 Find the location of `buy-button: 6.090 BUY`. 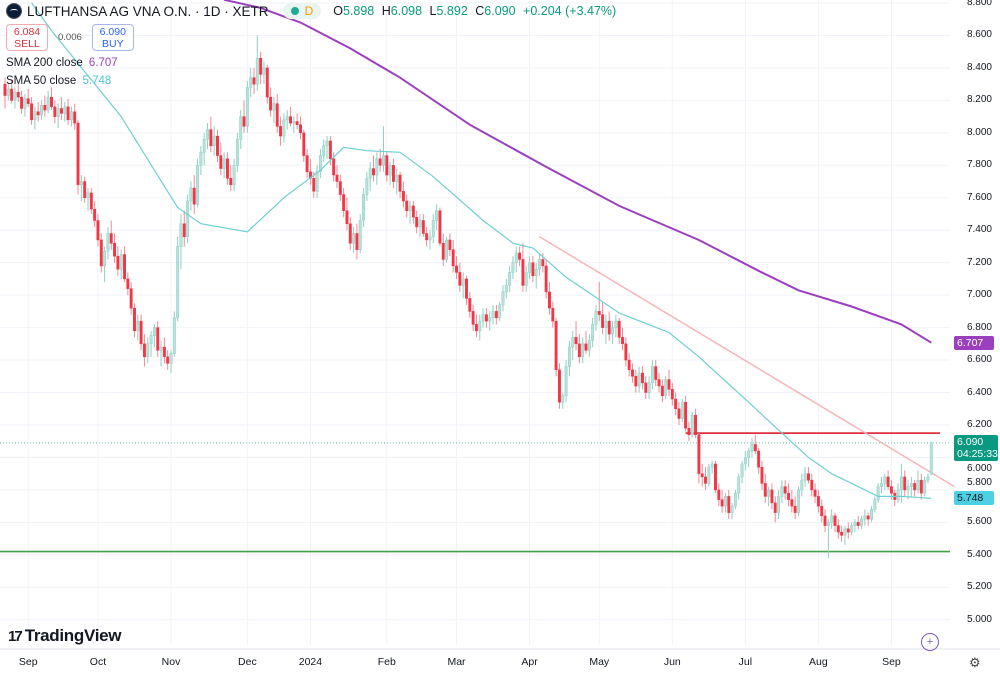

buy-button: 6.090 BUY is located at coordinates (112, 37).